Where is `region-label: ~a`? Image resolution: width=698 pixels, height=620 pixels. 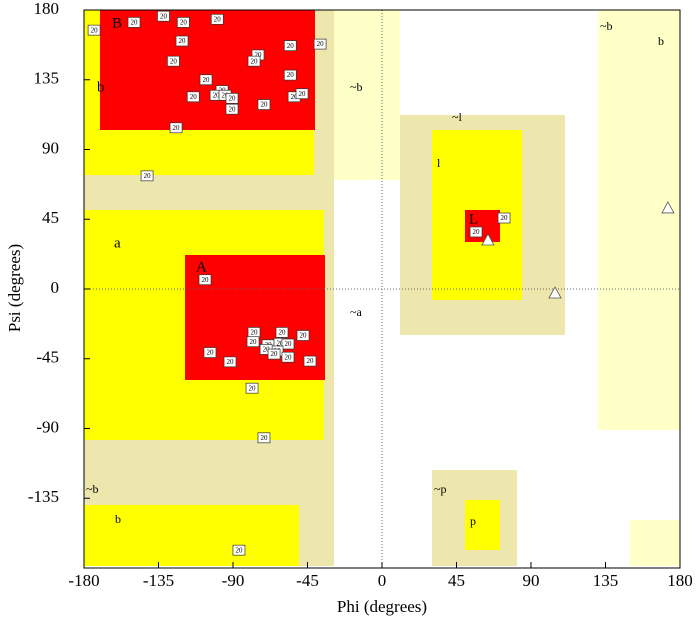
region-label: ~a is located at coordinates (356, 312).